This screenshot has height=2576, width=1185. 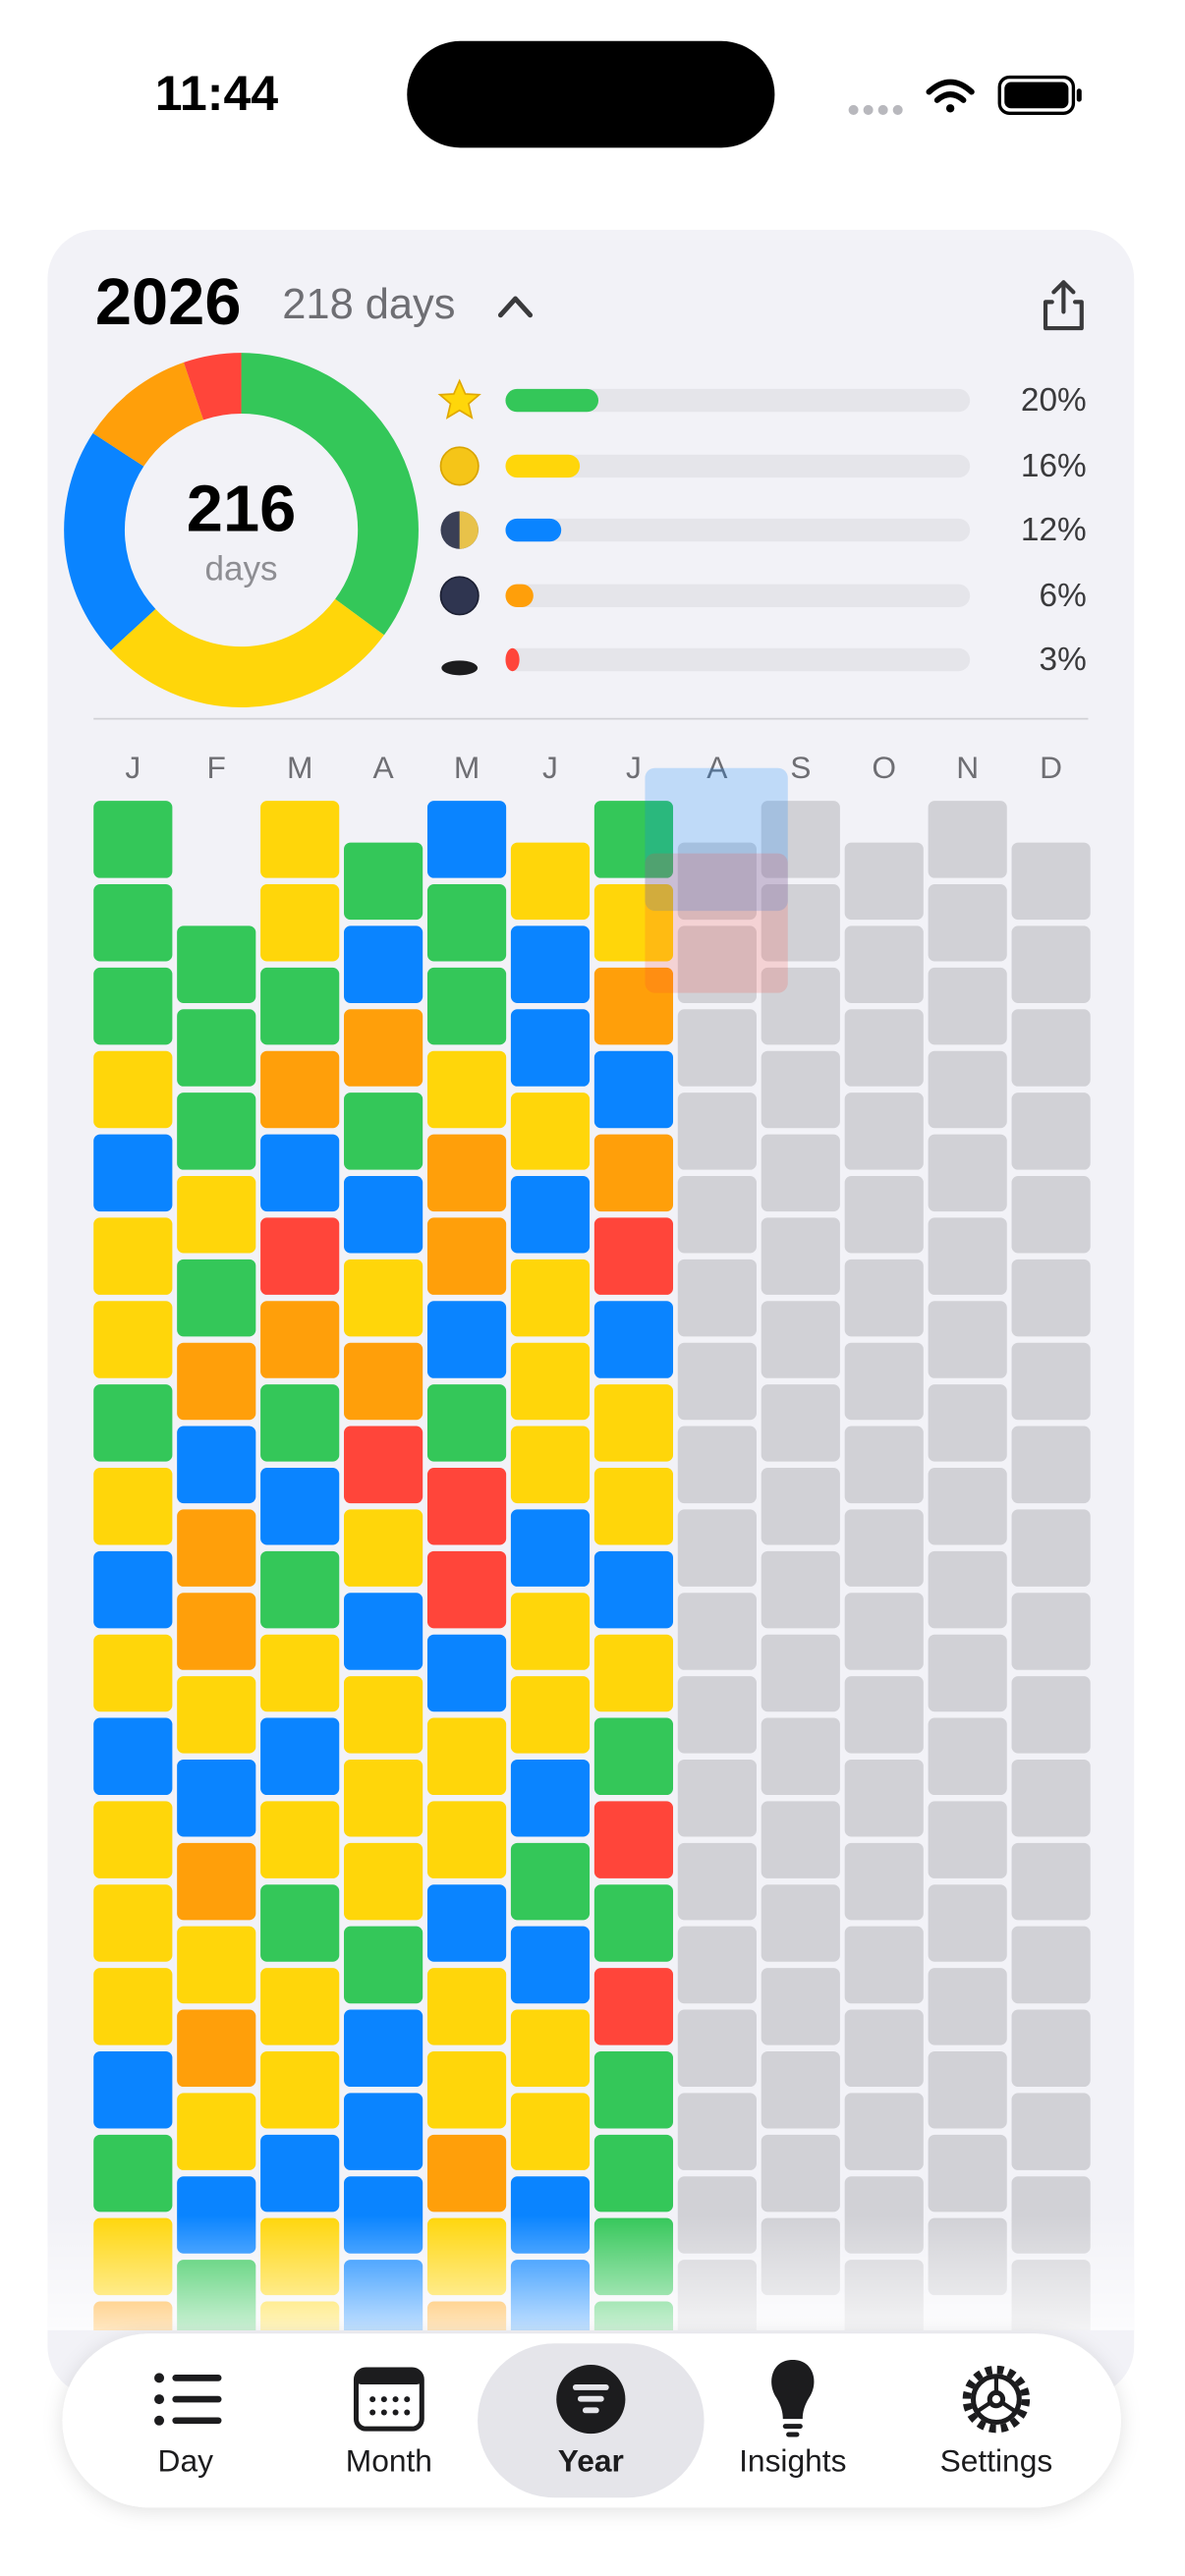 What do you see at coordinates (186, 2461) in the screenshot?
I see `tab-label: Day` at bounding box center [186, 2461].